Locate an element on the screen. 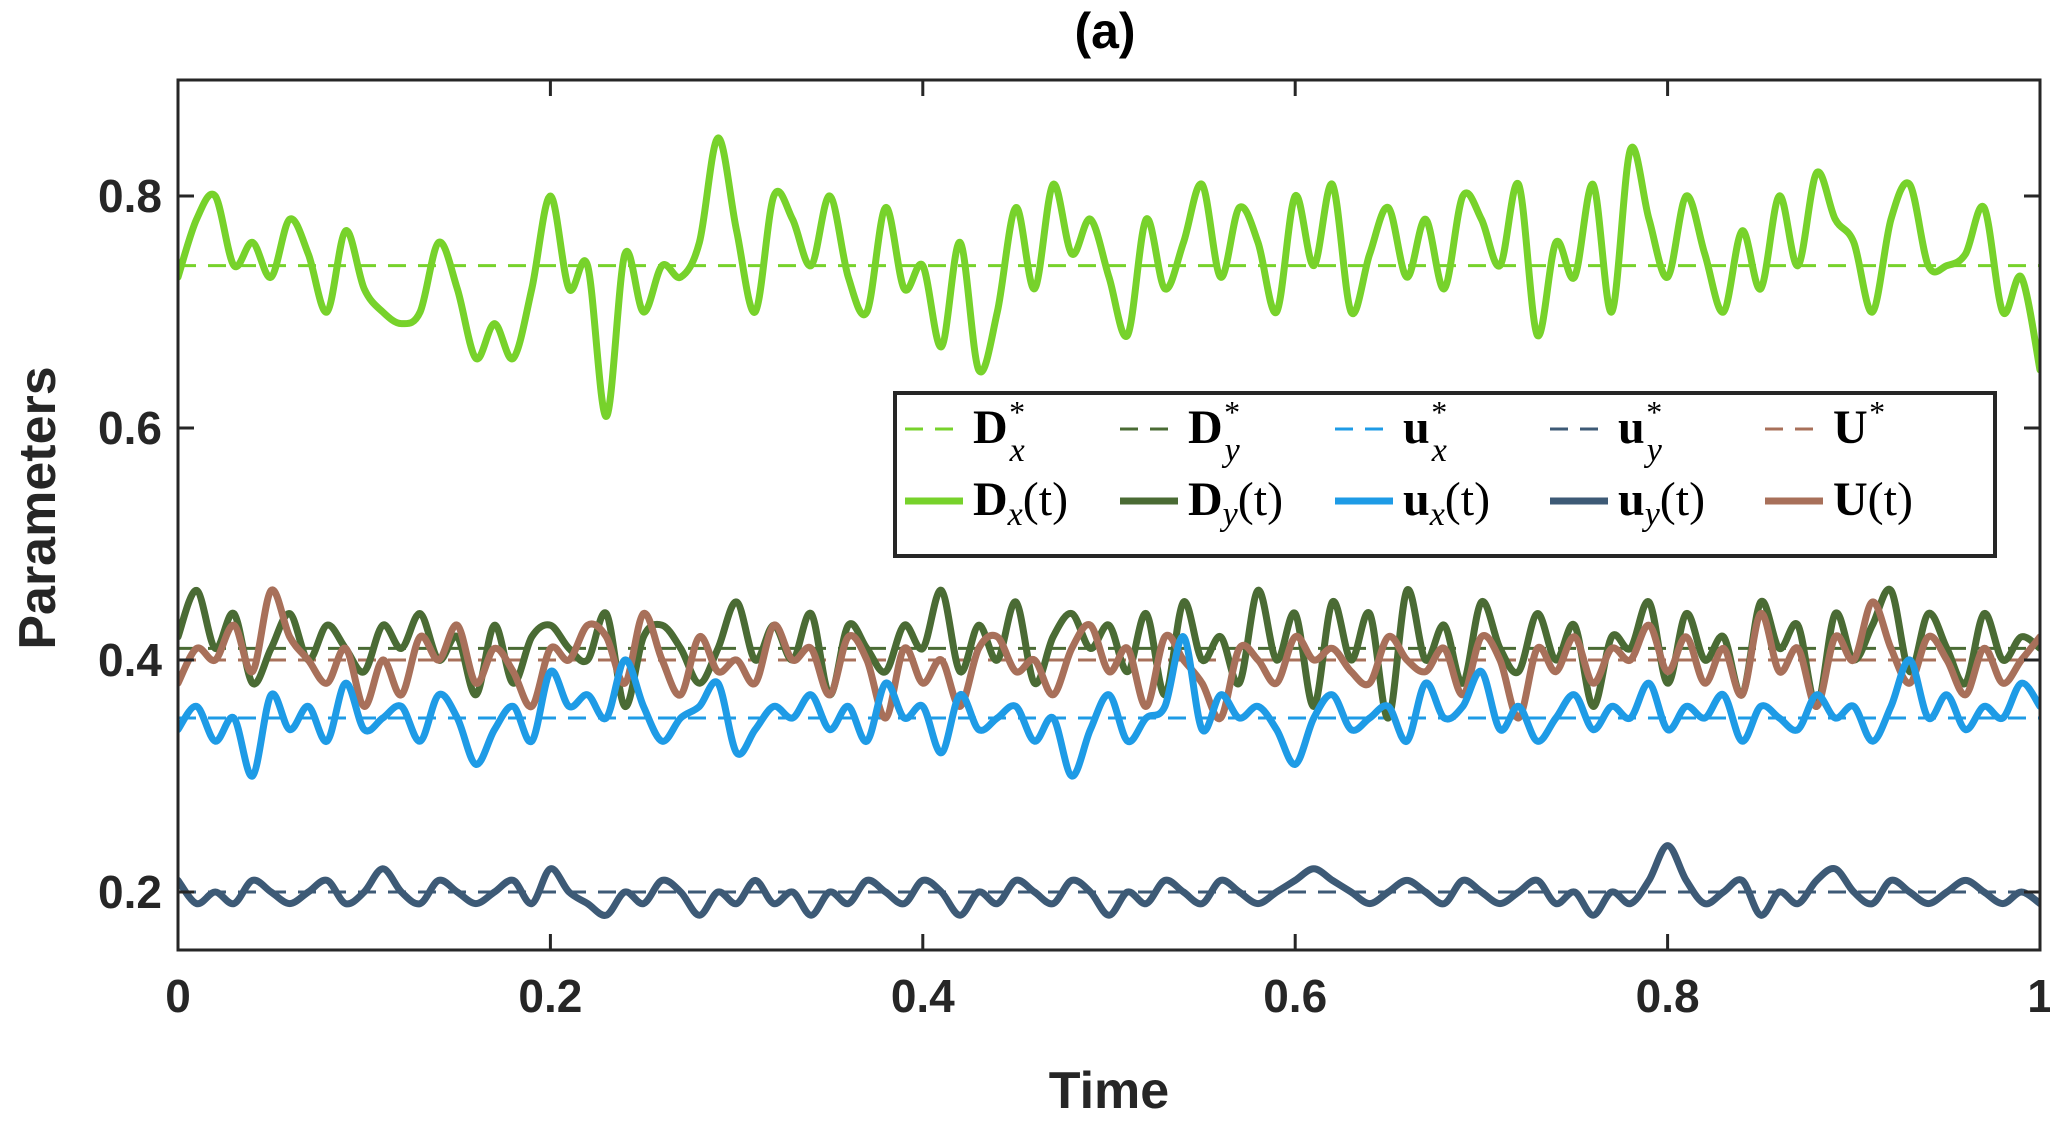 The height and width of the screenshot is (1121, 2050). legend-label-0-3: u* y is located at coordinates (1640, 431).